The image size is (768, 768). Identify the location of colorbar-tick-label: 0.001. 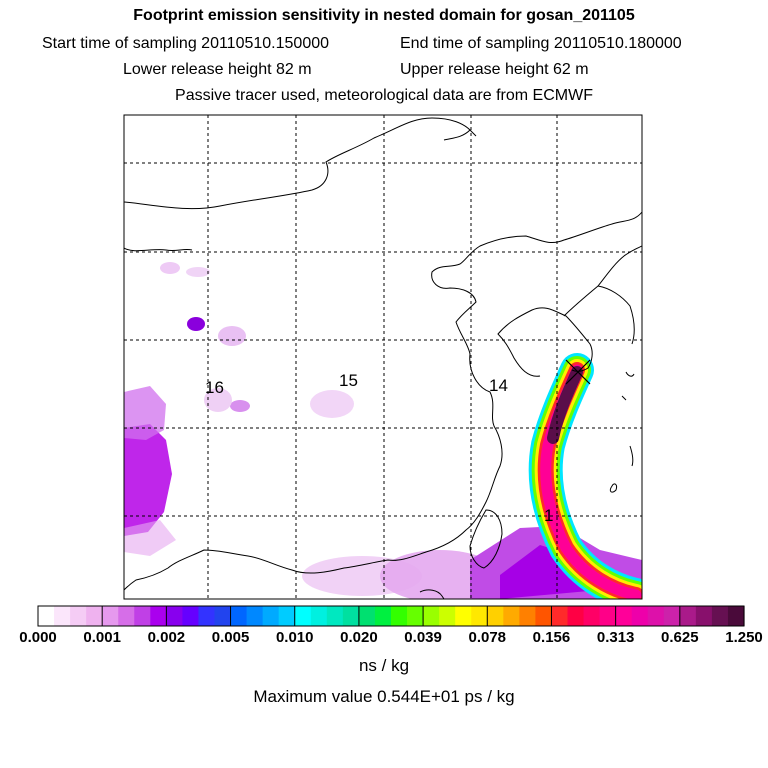
(102, 637).